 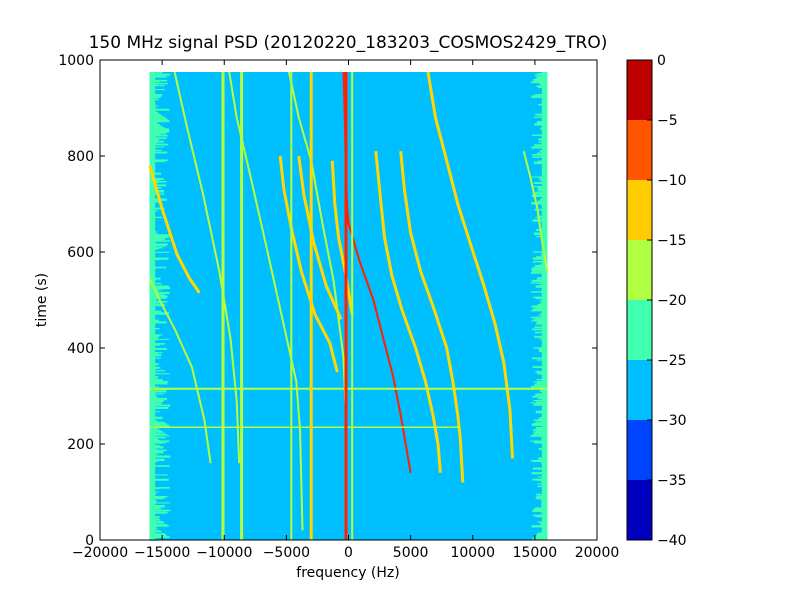 What do you see at coordinates (100, 553) in the screenshot?
I see `x-tick-label: −20000` at bounding box center [100, 553].